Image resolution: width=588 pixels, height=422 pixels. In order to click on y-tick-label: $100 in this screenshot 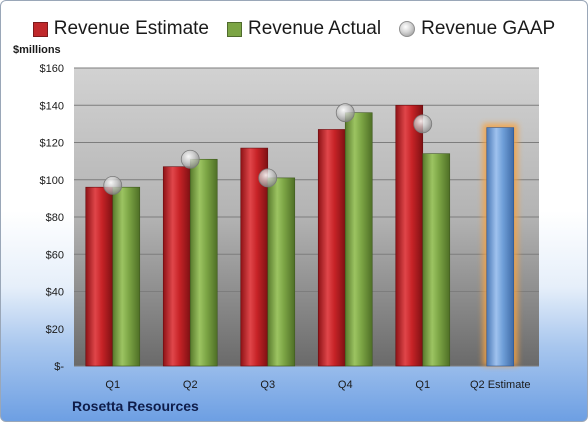, I will do `click(52, 181)`.